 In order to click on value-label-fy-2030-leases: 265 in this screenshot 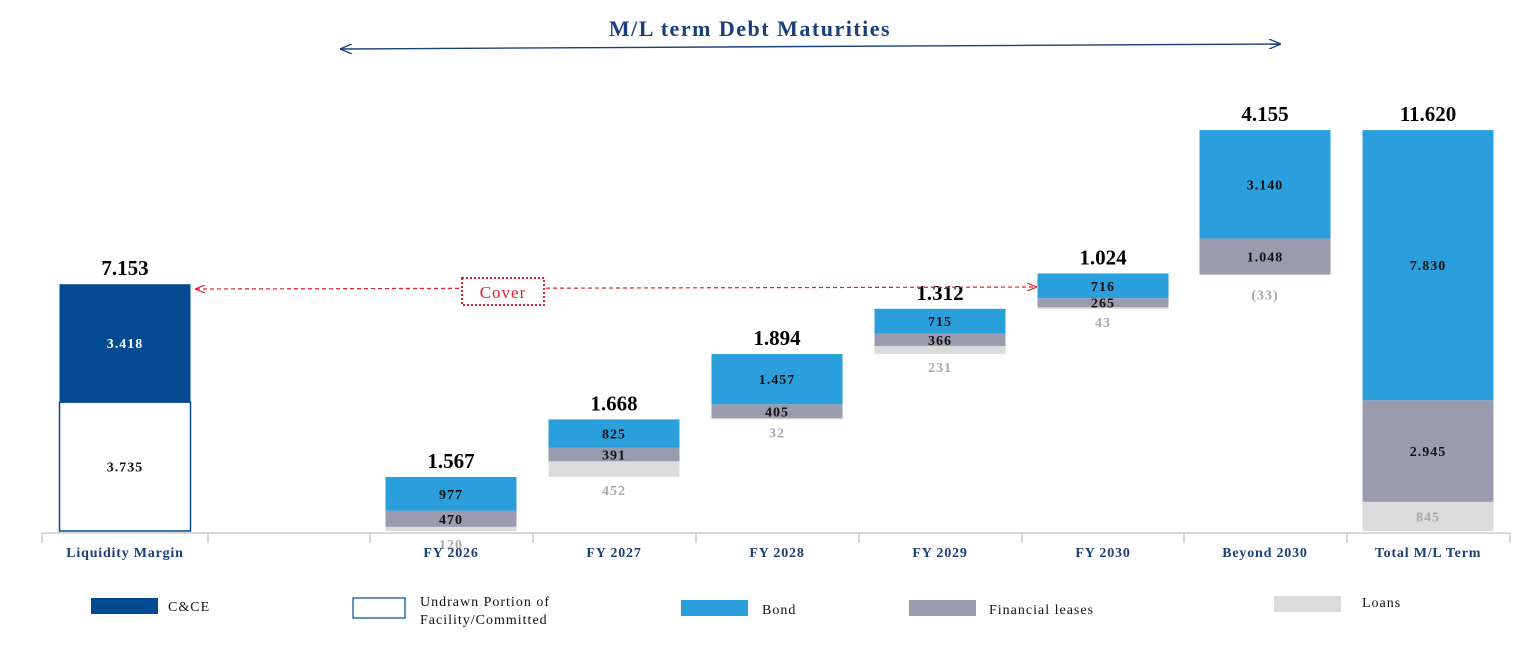, I will do `click(1103, 304)`.